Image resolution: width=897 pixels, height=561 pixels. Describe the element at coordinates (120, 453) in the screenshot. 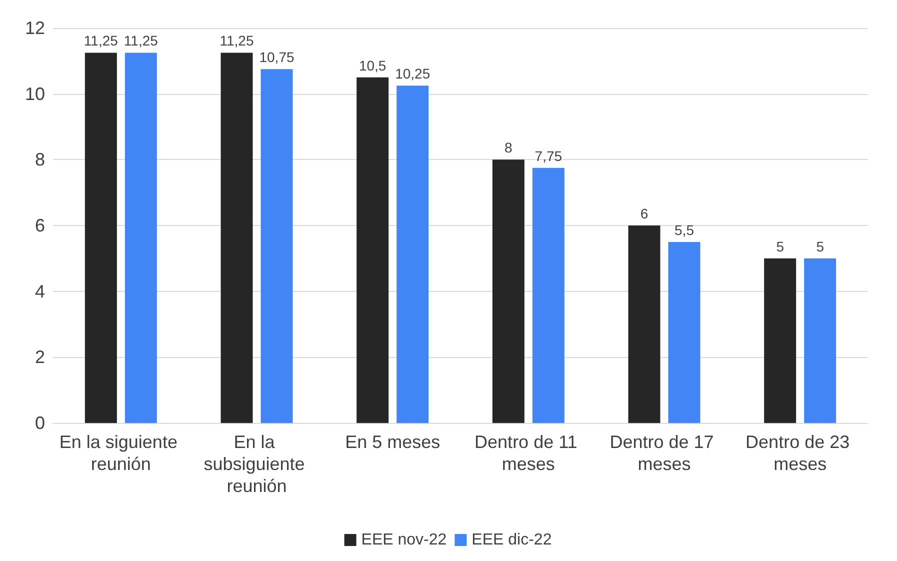

I see `x-tick-label: En la siguiente reunión` at that location.